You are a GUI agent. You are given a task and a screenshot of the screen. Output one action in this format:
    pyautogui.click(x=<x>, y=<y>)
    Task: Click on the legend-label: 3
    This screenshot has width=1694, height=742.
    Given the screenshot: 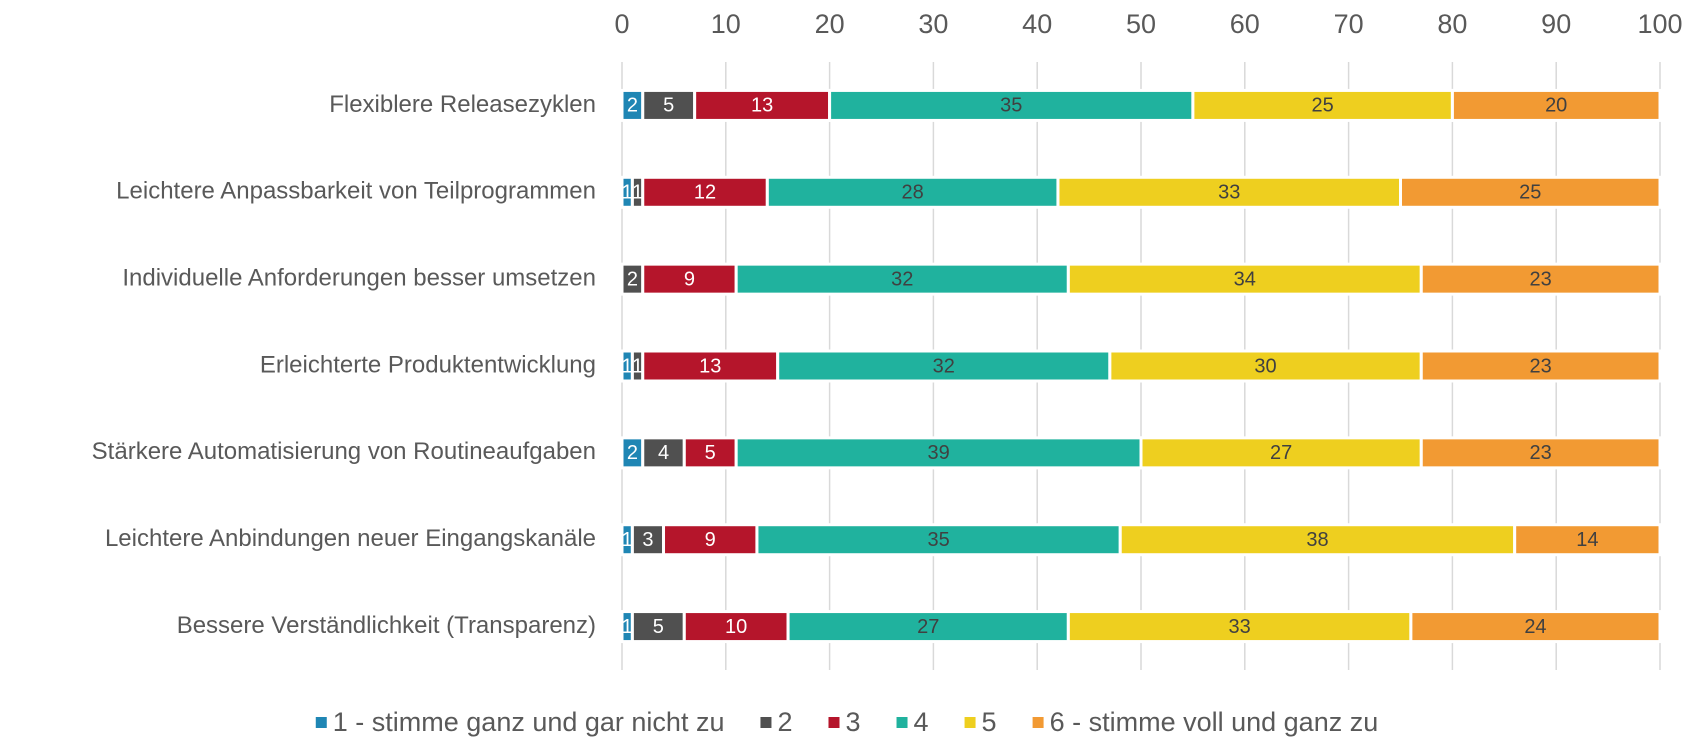 What is the action you would take?
    pyautogui.click(x=852, y=722)
    